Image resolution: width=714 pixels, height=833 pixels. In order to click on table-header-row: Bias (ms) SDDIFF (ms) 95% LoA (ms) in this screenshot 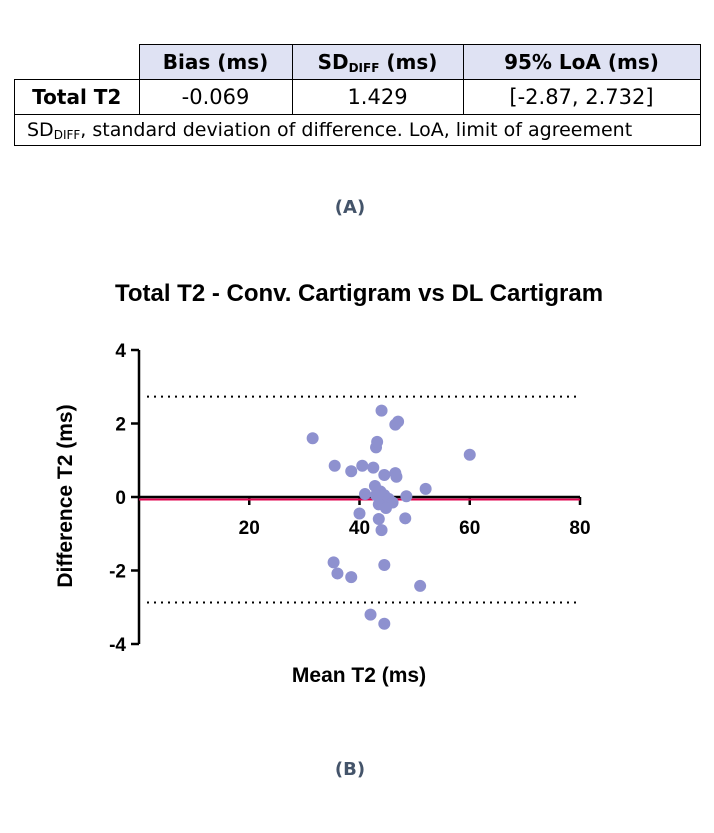, I will do `click(357, 62)`.